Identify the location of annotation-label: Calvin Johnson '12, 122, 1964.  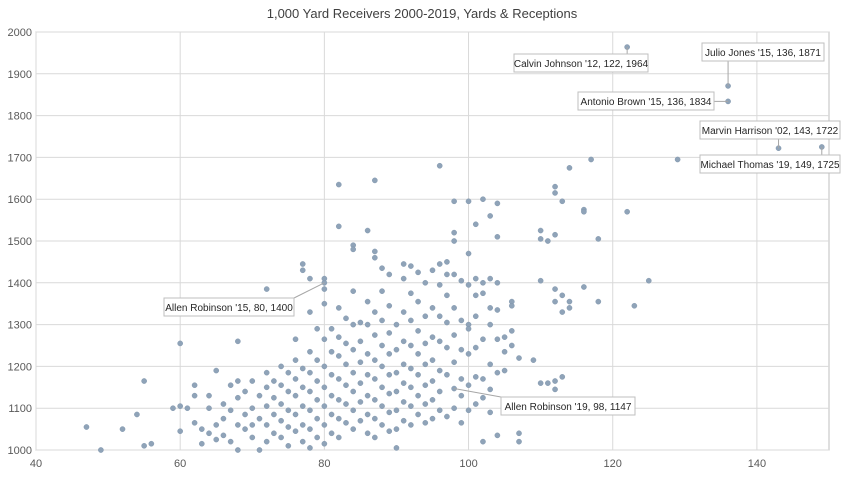
(581, 64).